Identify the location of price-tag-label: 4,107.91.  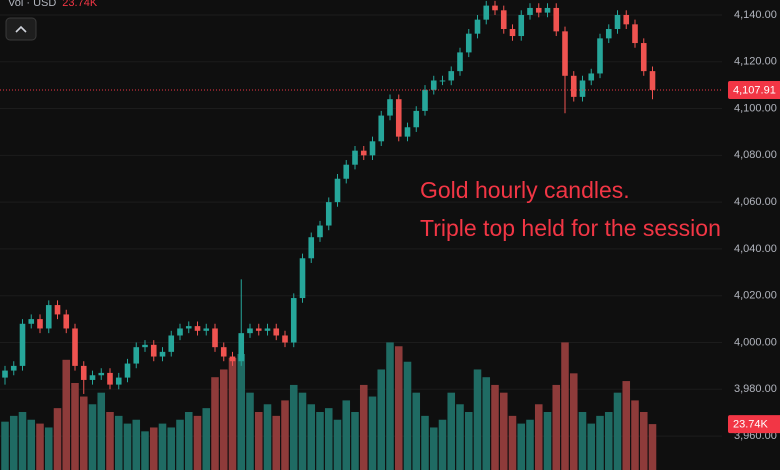
(754, 90).